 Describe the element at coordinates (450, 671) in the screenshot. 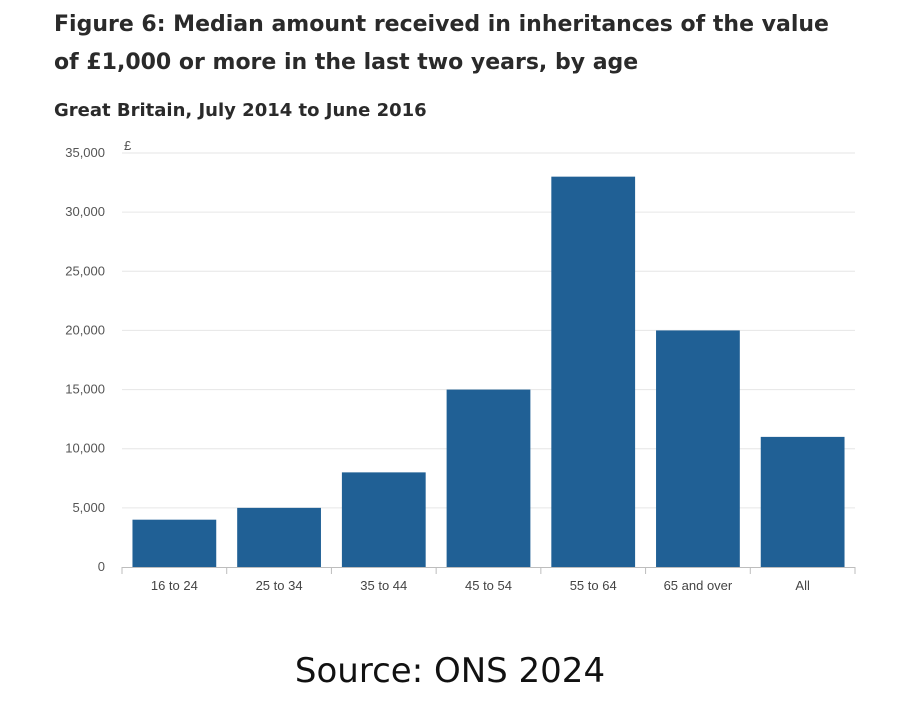

I see `source-note: Source: ONS 2024` at that location.